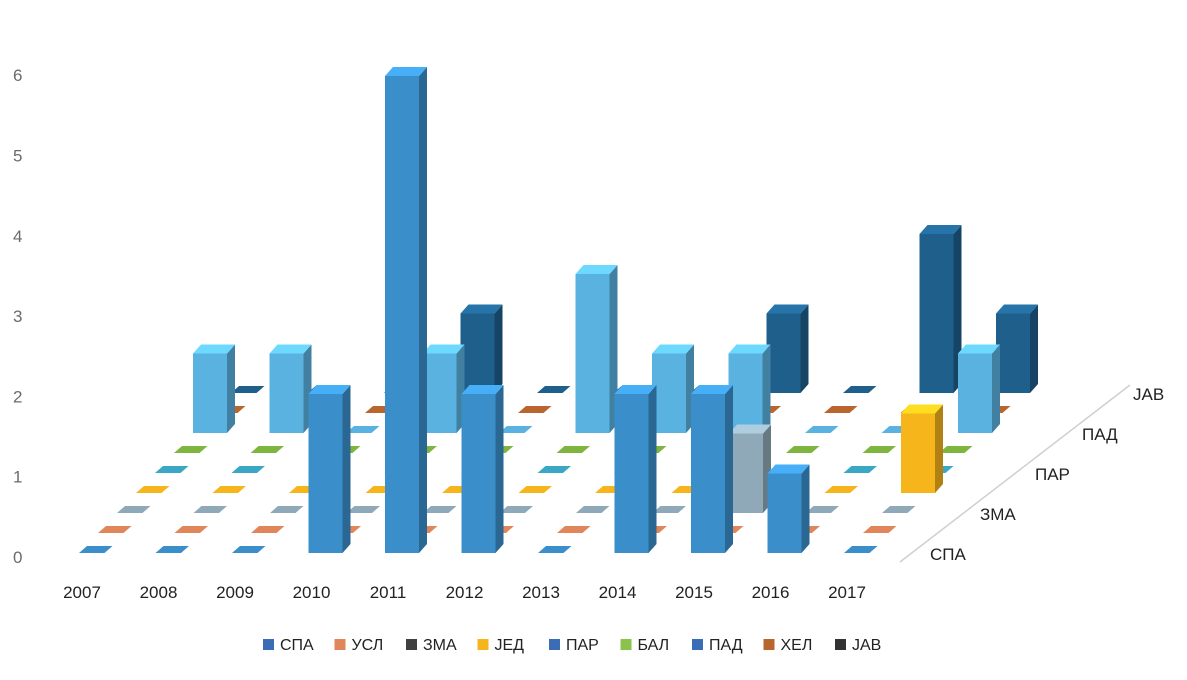 This screenshot has height=680, width=1187. I want to click on bar-ЈЕД-2012, so click(535, 489).